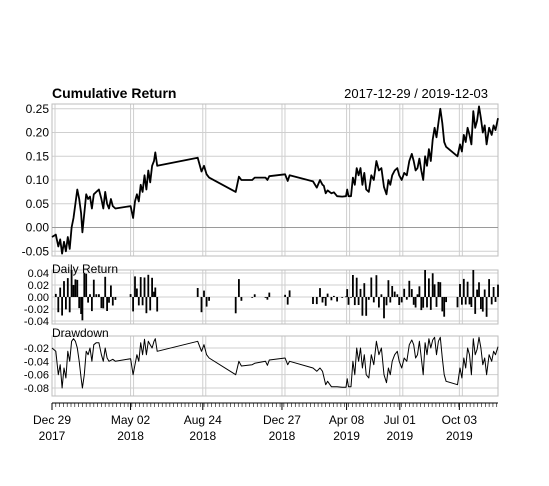 The height and width of the screenshot is (486, 549). Describe the element at coordinates (38, 156) in the screenshot. I see `y-tick-label: 0.15` at that location.